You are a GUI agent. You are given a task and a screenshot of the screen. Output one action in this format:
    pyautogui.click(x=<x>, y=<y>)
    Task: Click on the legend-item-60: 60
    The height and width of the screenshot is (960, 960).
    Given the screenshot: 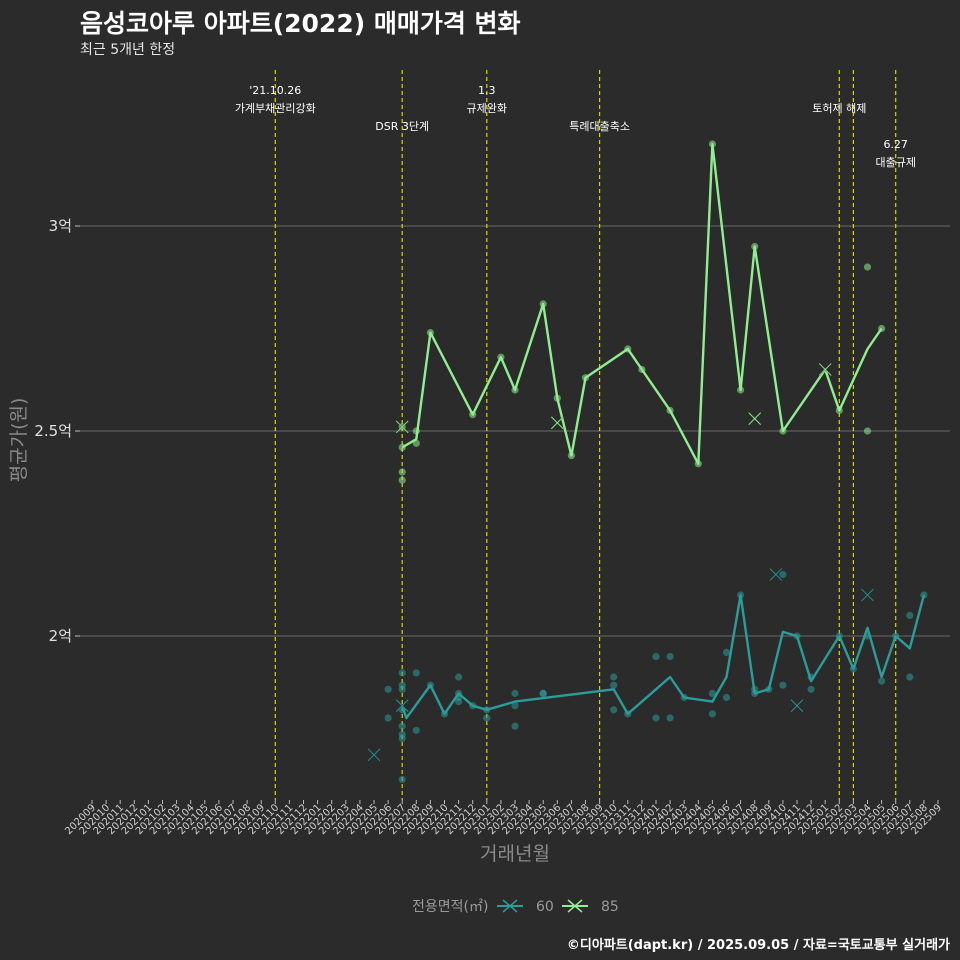 What is the action you would take?
    pyautogui.click(x=525, y=907)
    